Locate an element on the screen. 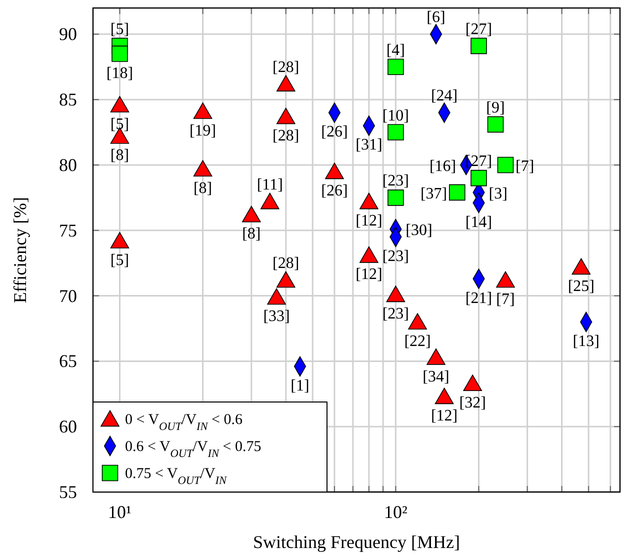 The height and width of the screenshot is (557, 625). y-tick-label: 90 is located at coordinates (68, 34).